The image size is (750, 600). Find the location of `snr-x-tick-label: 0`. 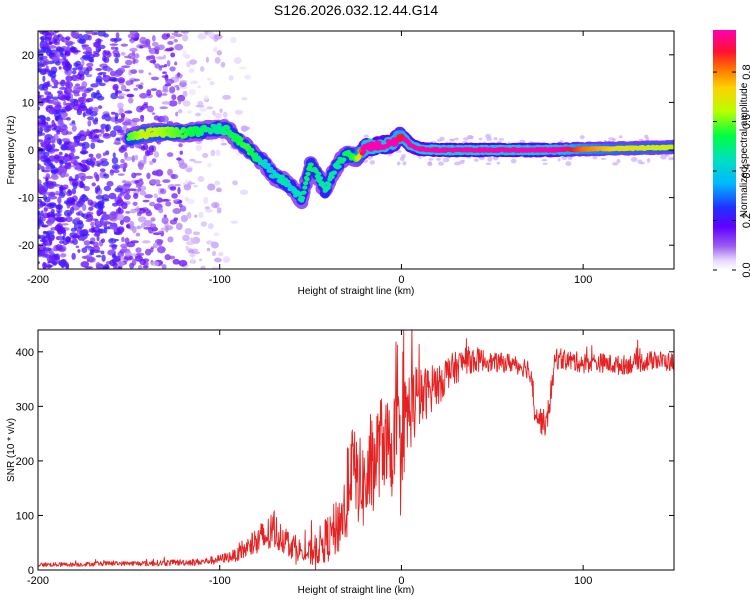

snr-x-tick-label: 0 is located at coordinates (401, 581).